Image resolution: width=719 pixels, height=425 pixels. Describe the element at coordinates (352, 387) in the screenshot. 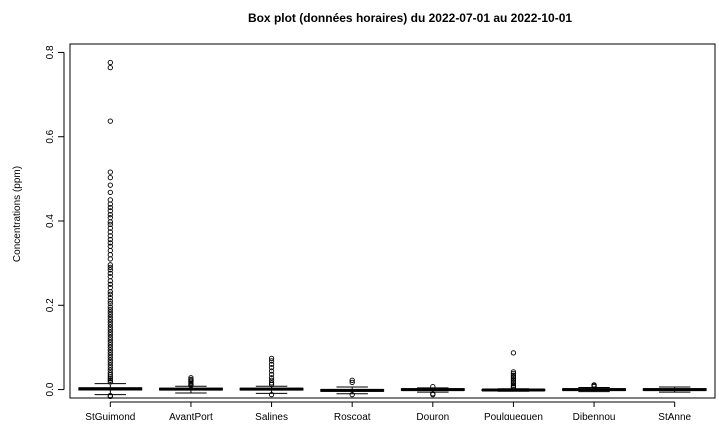

I see `box-Roscoat` at that location.